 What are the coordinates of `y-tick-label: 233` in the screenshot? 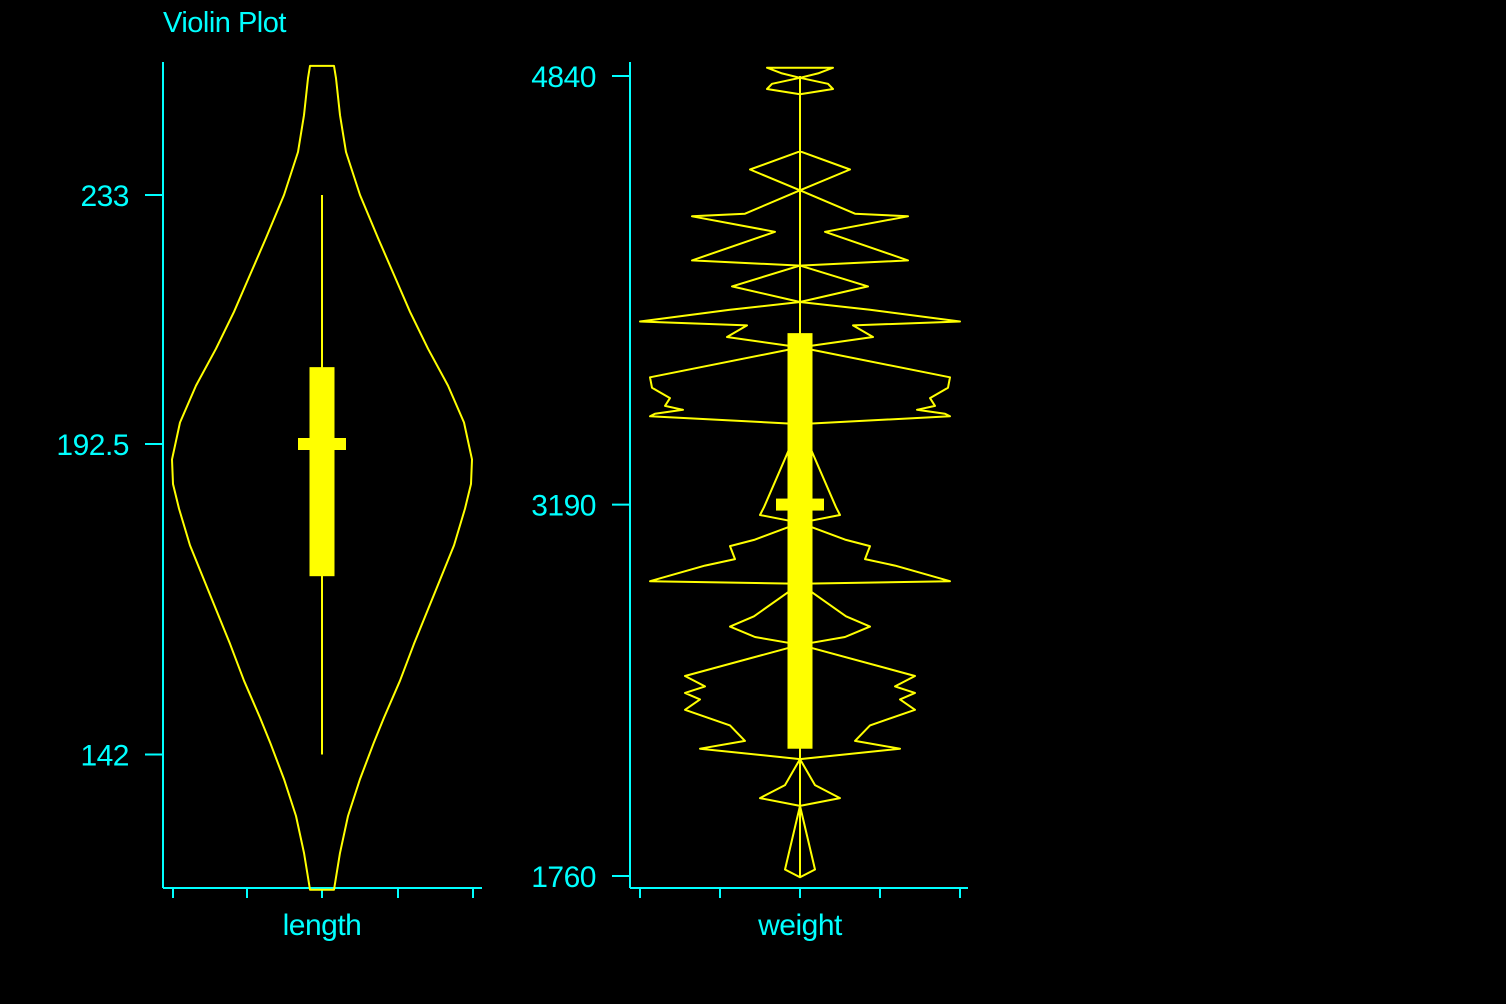 It's located at (104, 196).